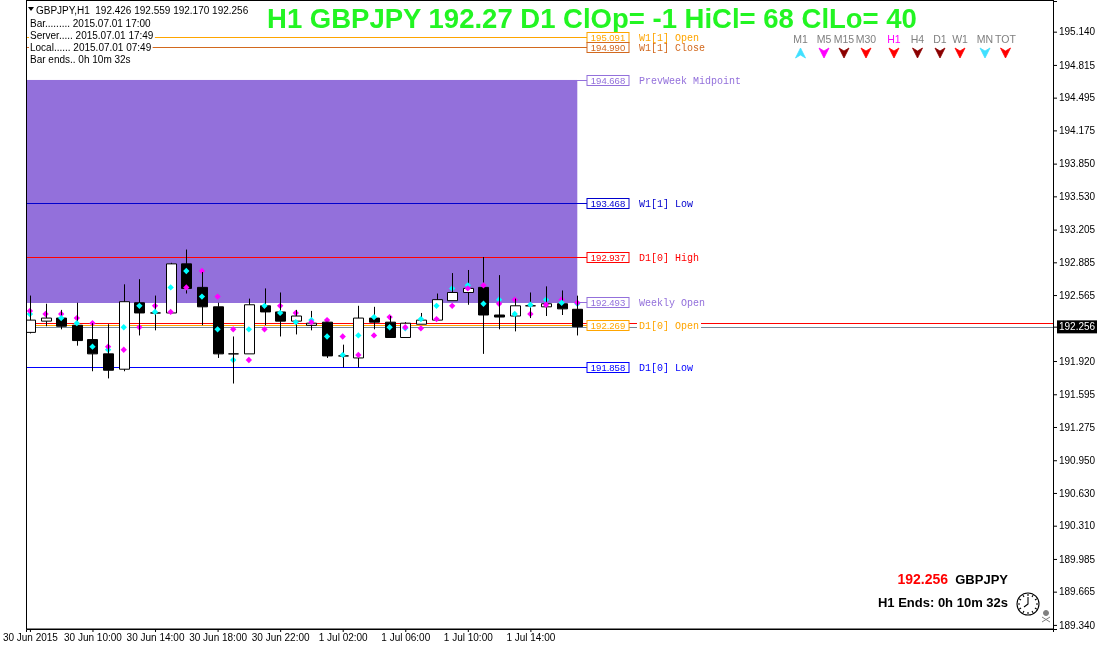  I want to click on ref-line-label: Weekly Open, so click(672, 303).